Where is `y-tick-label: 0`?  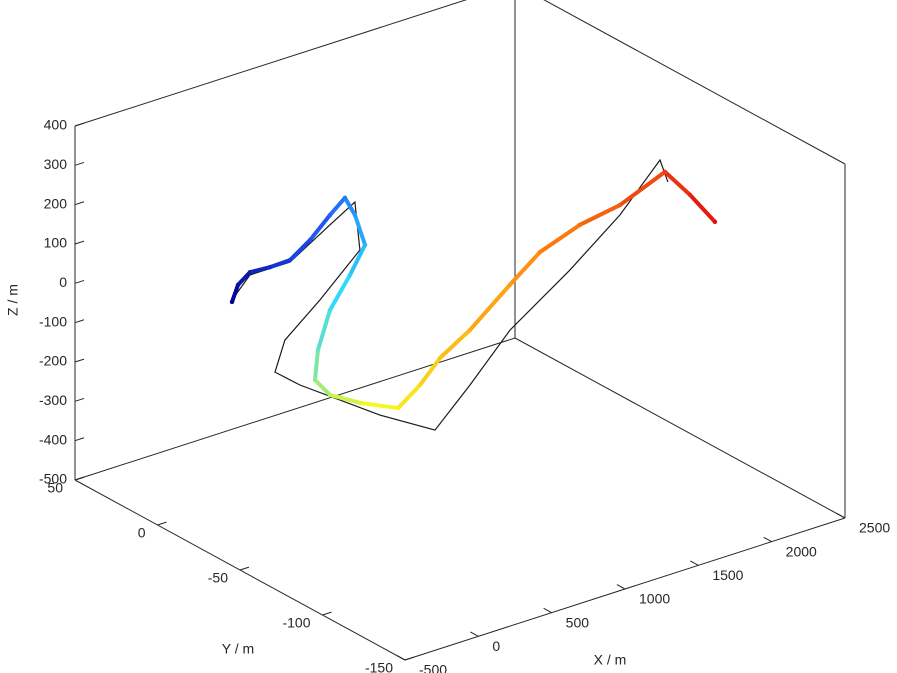 y-tick-label: 0 is located at coordinates (142, 533).